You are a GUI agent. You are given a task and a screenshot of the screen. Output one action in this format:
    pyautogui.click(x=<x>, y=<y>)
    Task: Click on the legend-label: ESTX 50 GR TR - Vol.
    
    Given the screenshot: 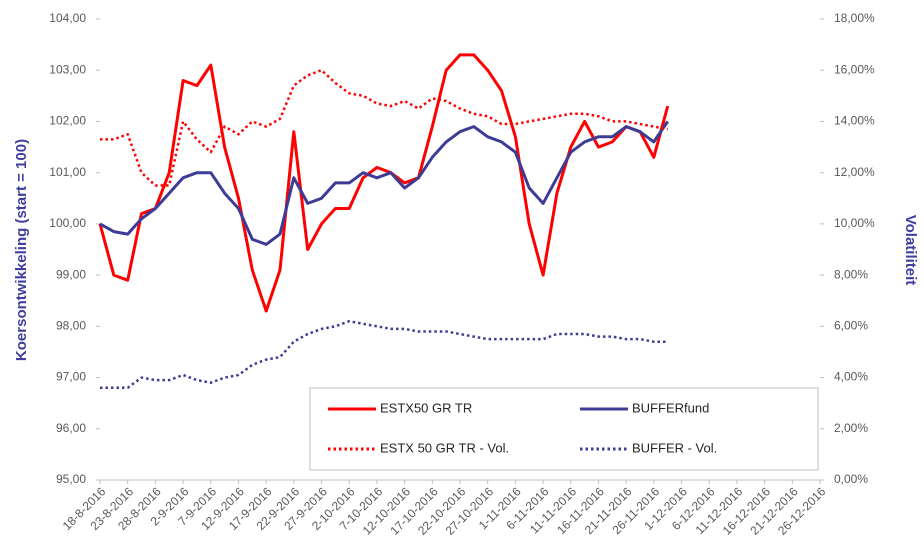 What is the action you would take?
    pyautogui.click(x=444, y=447)
    